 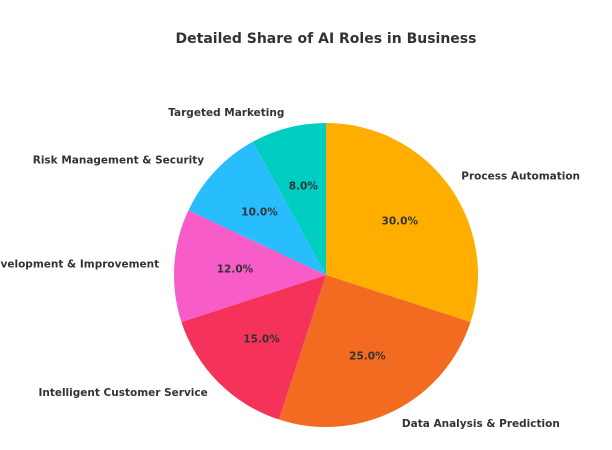 What do you see at coordinates (259, 213) in the screenshot?
I see `slice-pct-label-risk-management-and-security: 10.0%` at bounding box center [259, 213].